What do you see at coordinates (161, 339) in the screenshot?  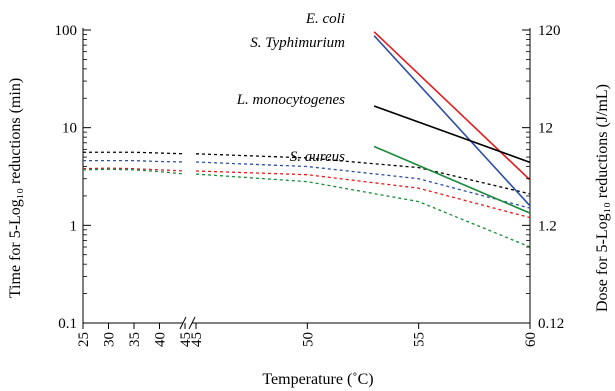 I see `x-tick-label: 40` at bounding box center [161, 339].